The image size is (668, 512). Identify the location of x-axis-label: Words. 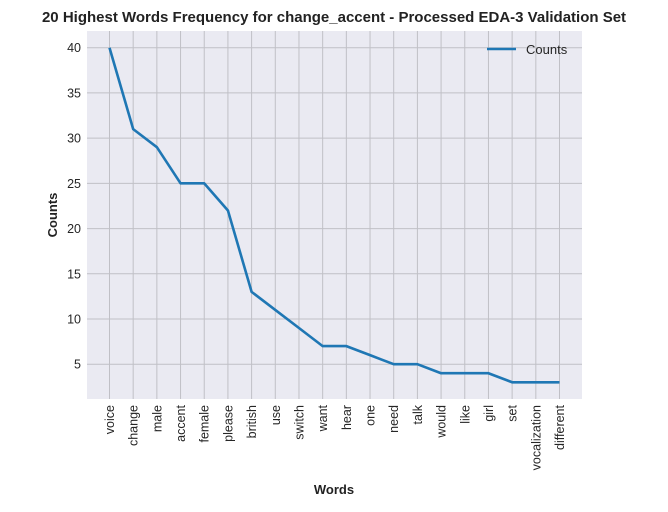
(334, 489).